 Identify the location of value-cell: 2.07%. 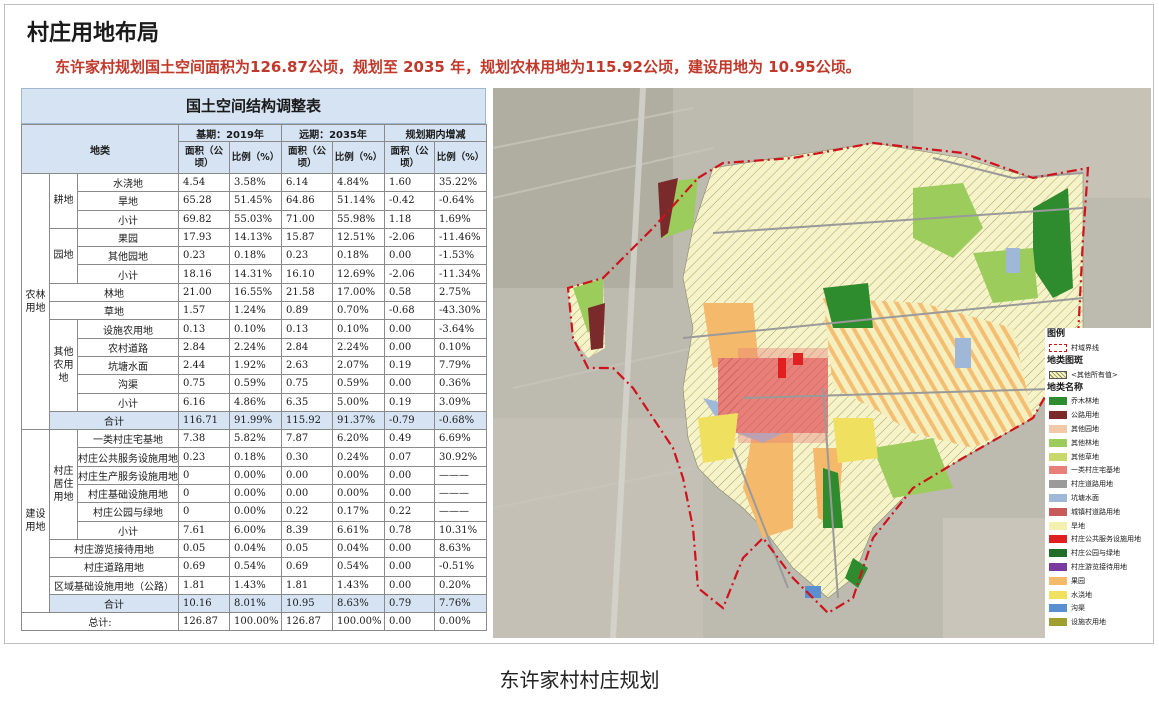
(358, 365).